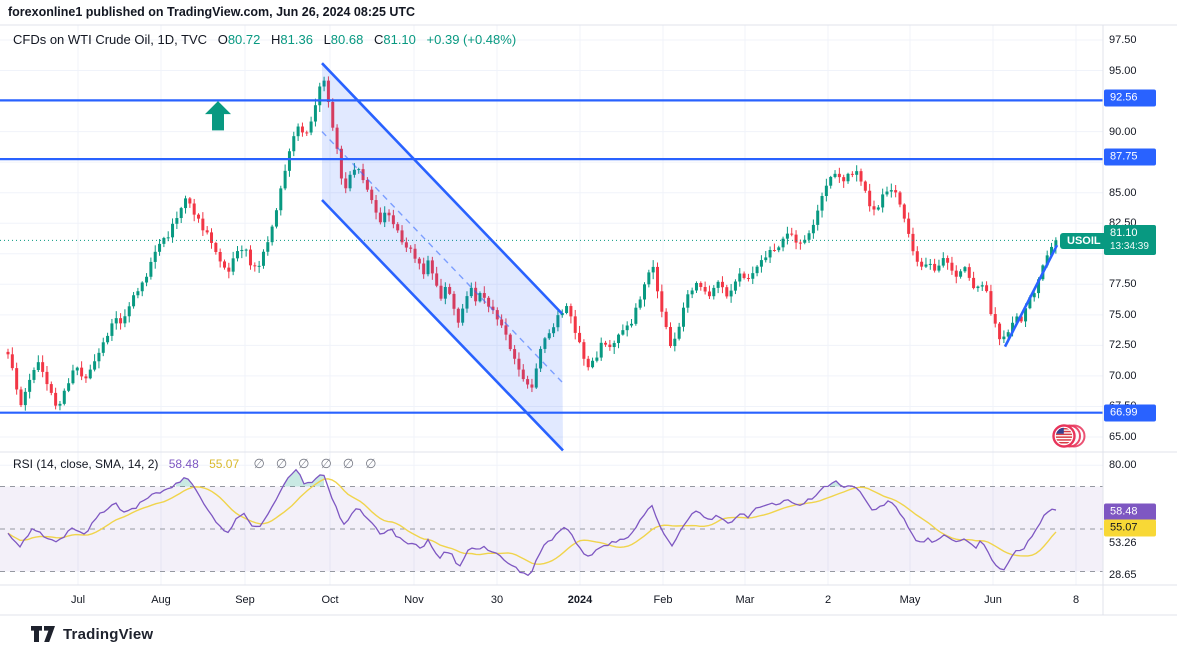 The height and width of the screenshot is (650, 1177). I want to click on low-value: 80.68, so click(347, 39).